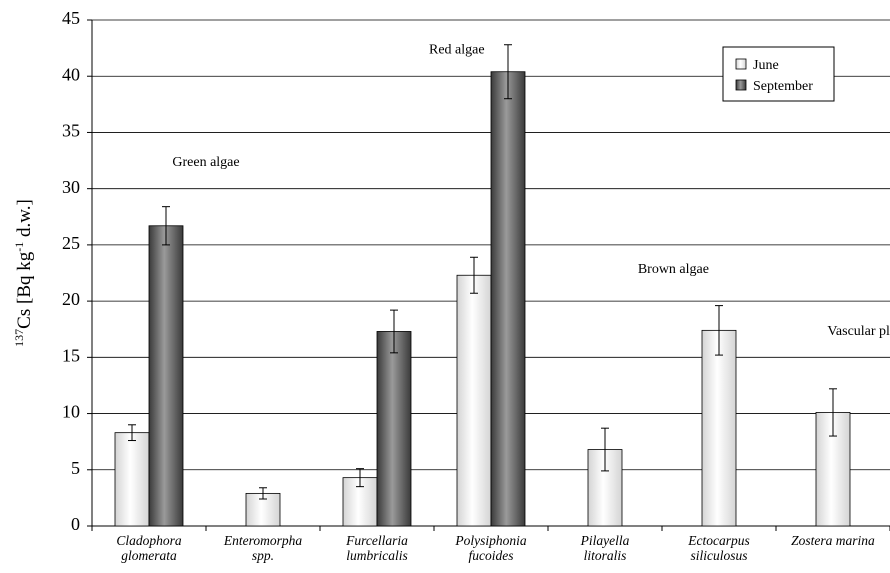  I want to click on y-tick-label: 40, so click(71, 74).